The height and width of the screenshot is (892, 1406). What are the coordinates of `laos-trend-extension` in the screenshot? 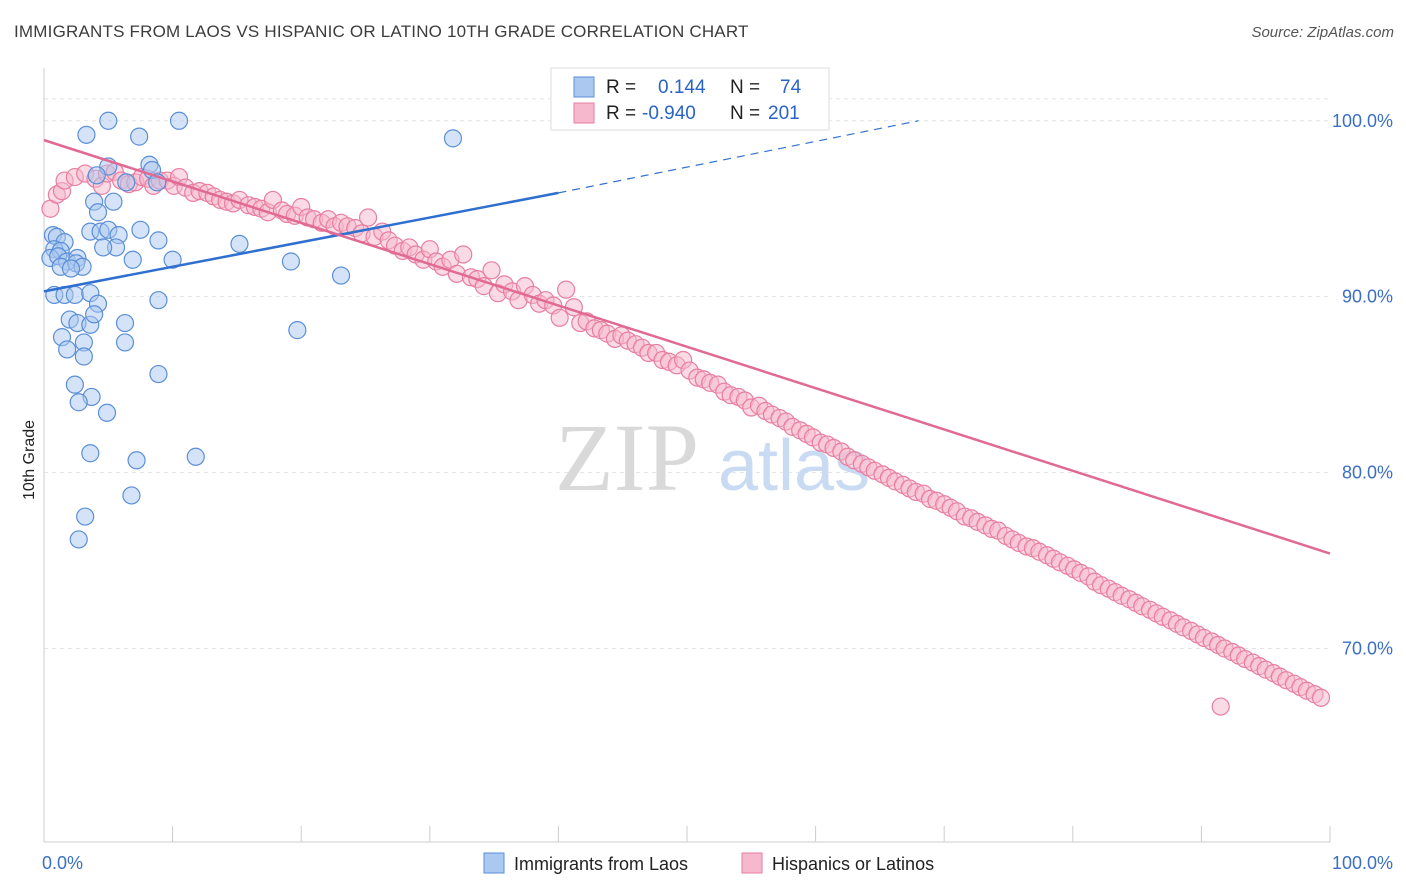 It's located at (738, 157).